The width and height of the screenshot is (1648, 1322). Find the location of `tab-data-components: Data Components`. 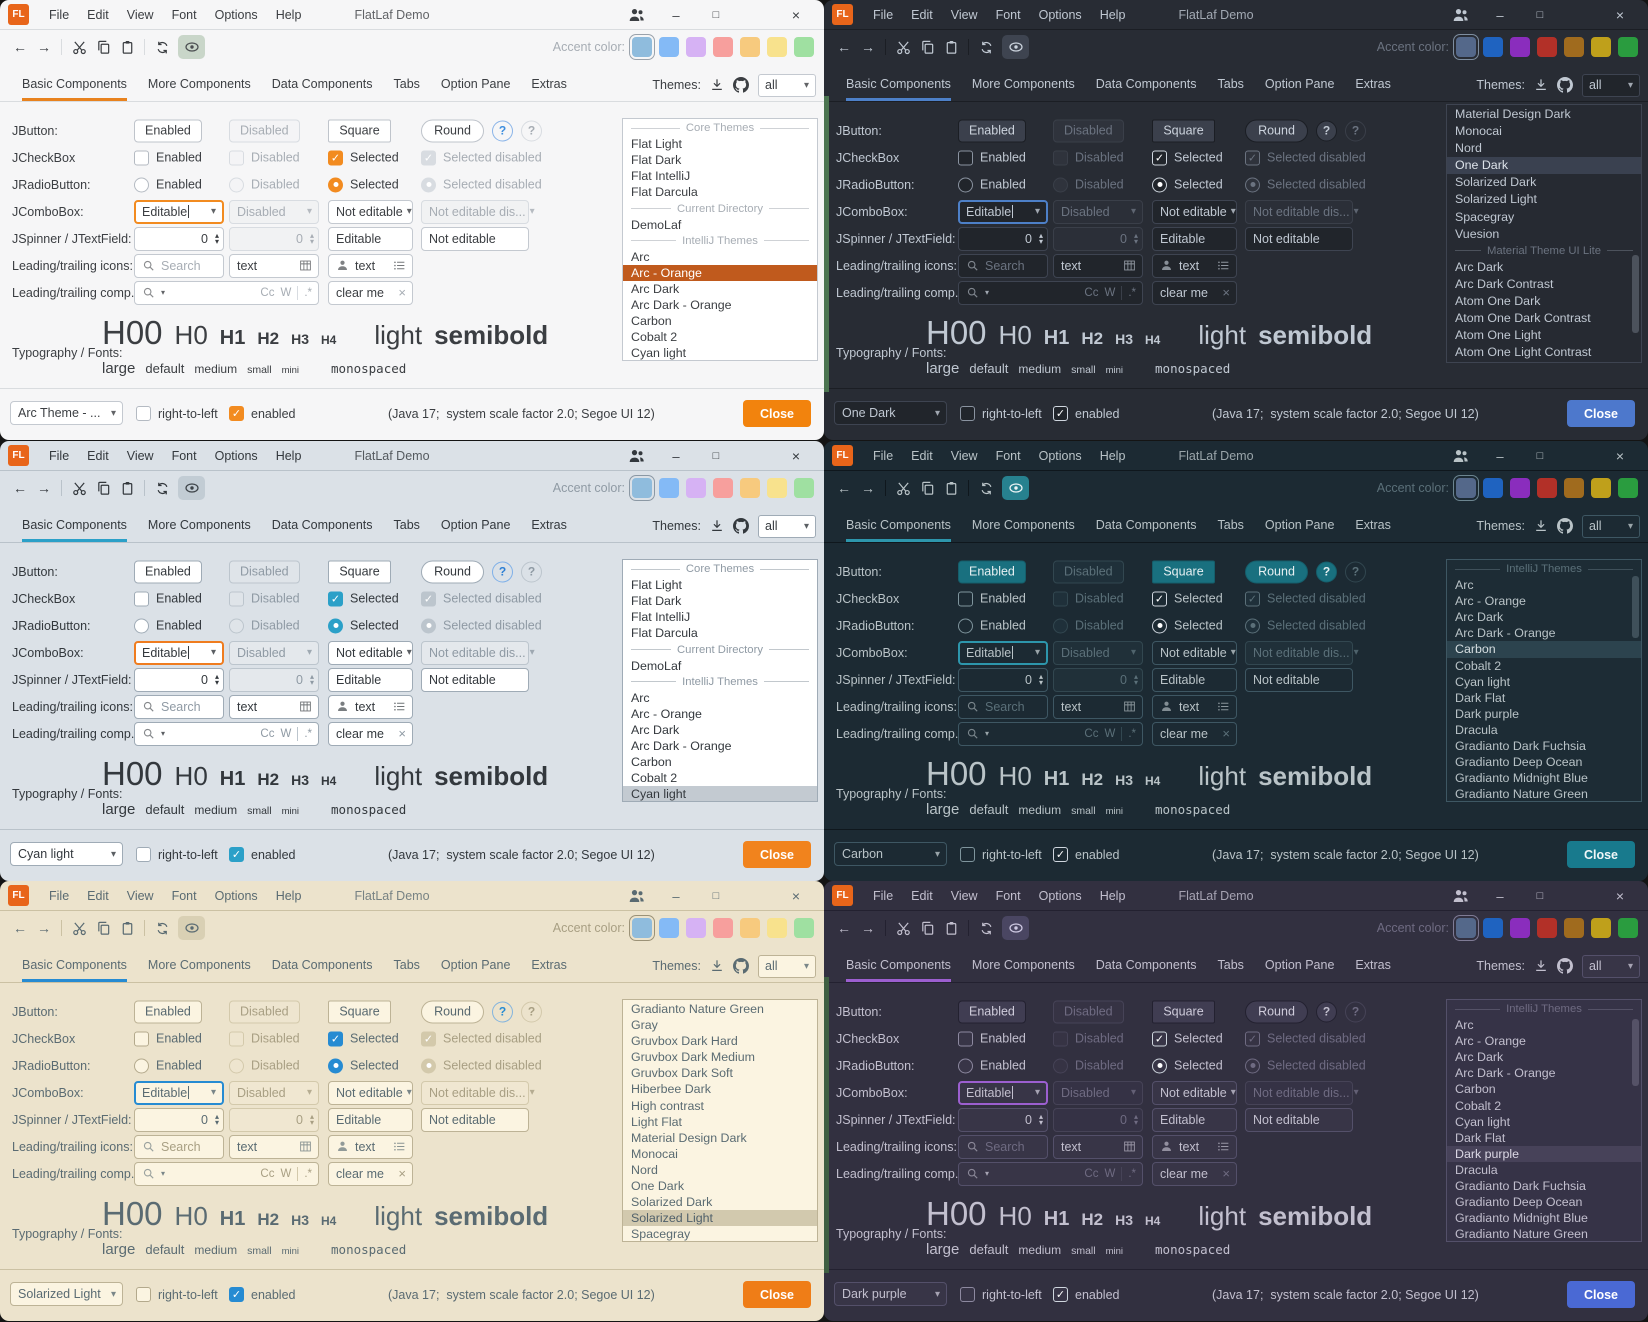

tab-data-components: Data Components is located at coordinates (322, 964).